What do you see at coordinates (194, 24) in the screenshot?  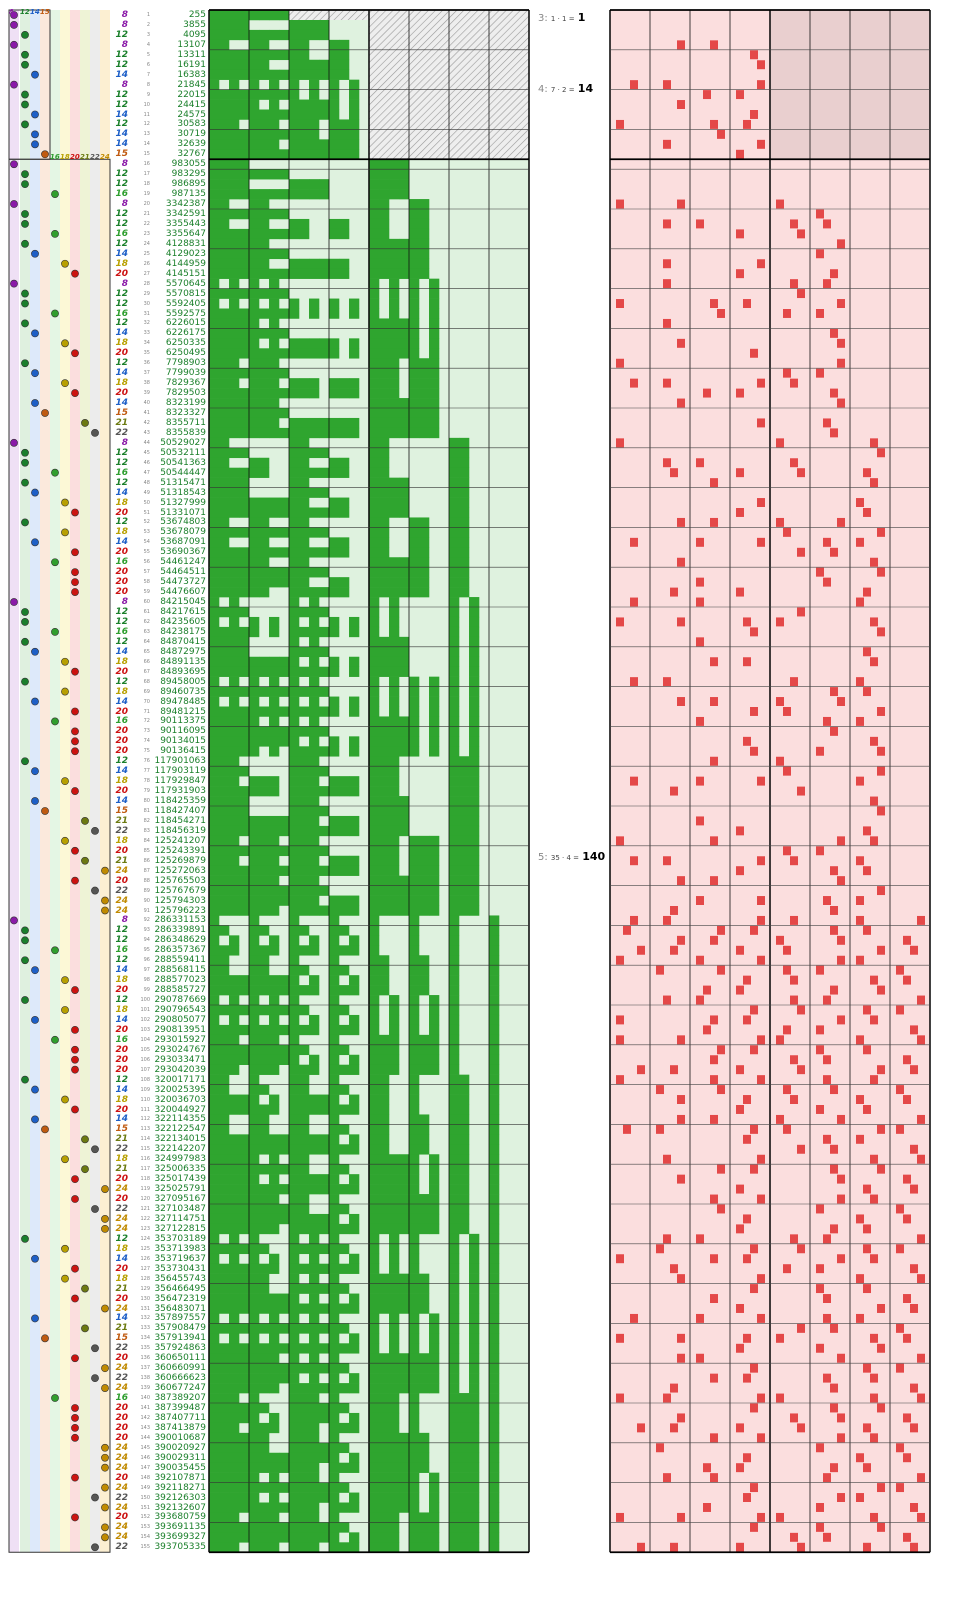 I see `row-value: 3855` at bounding box center [194, 24].